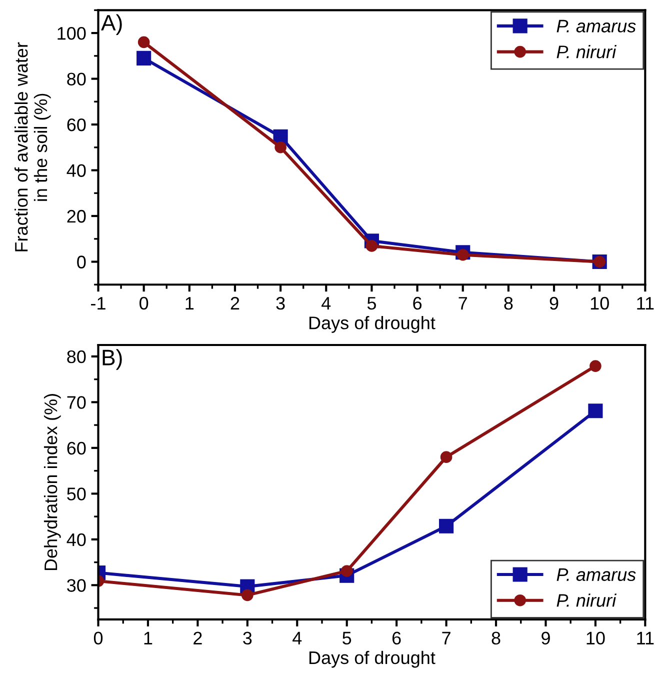 The height and width of the screenshot is (677, 655). I want to click on y-tick-label: 30, so click(76, 585).